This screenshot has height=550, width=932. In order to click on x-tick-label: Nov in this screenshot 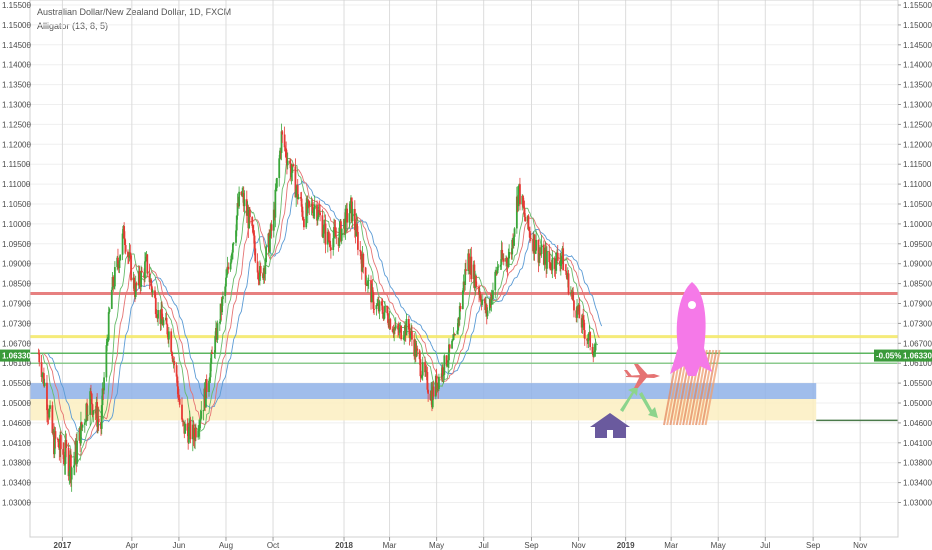, I will do `click(578, 545)`.